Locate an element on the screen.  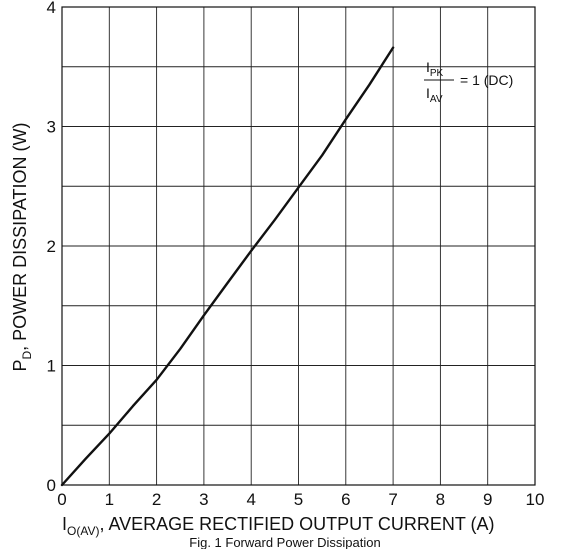
annotation-text: = 1 (DC) is located at coordinates (486, 80).